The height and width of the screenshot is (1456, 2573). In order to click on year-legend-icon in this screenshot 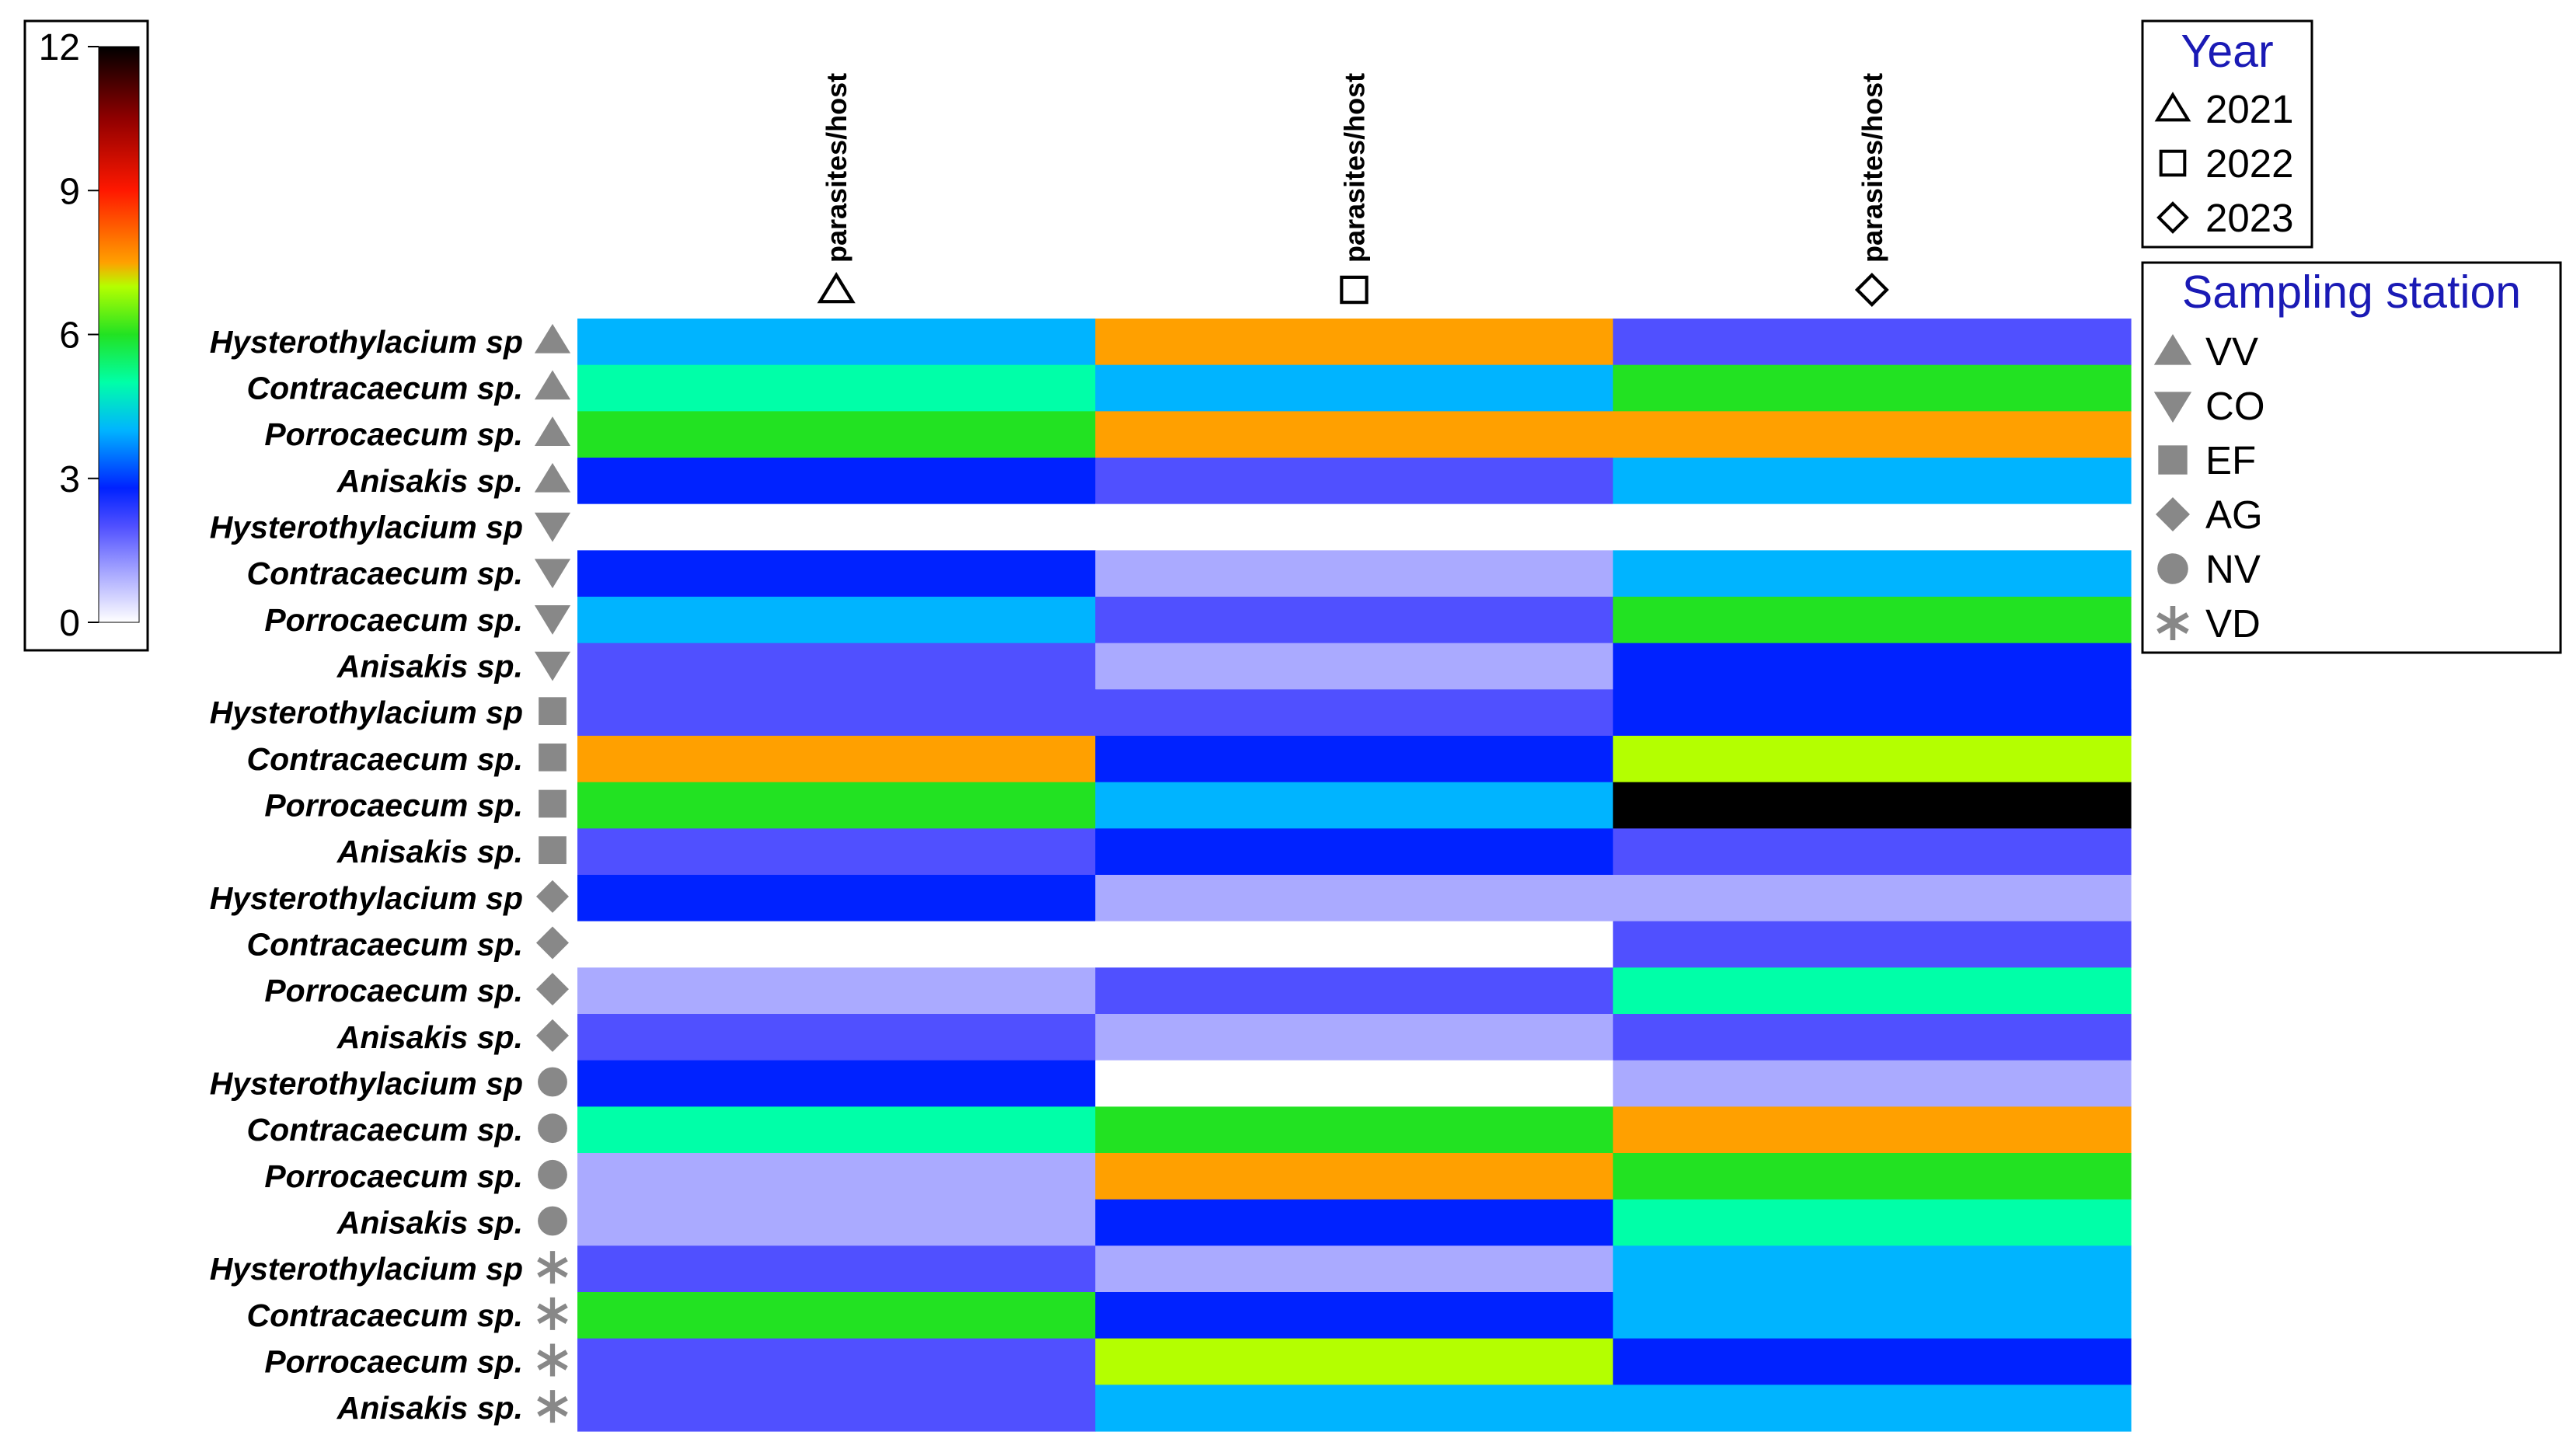, I will do `click(2172, 217)`.